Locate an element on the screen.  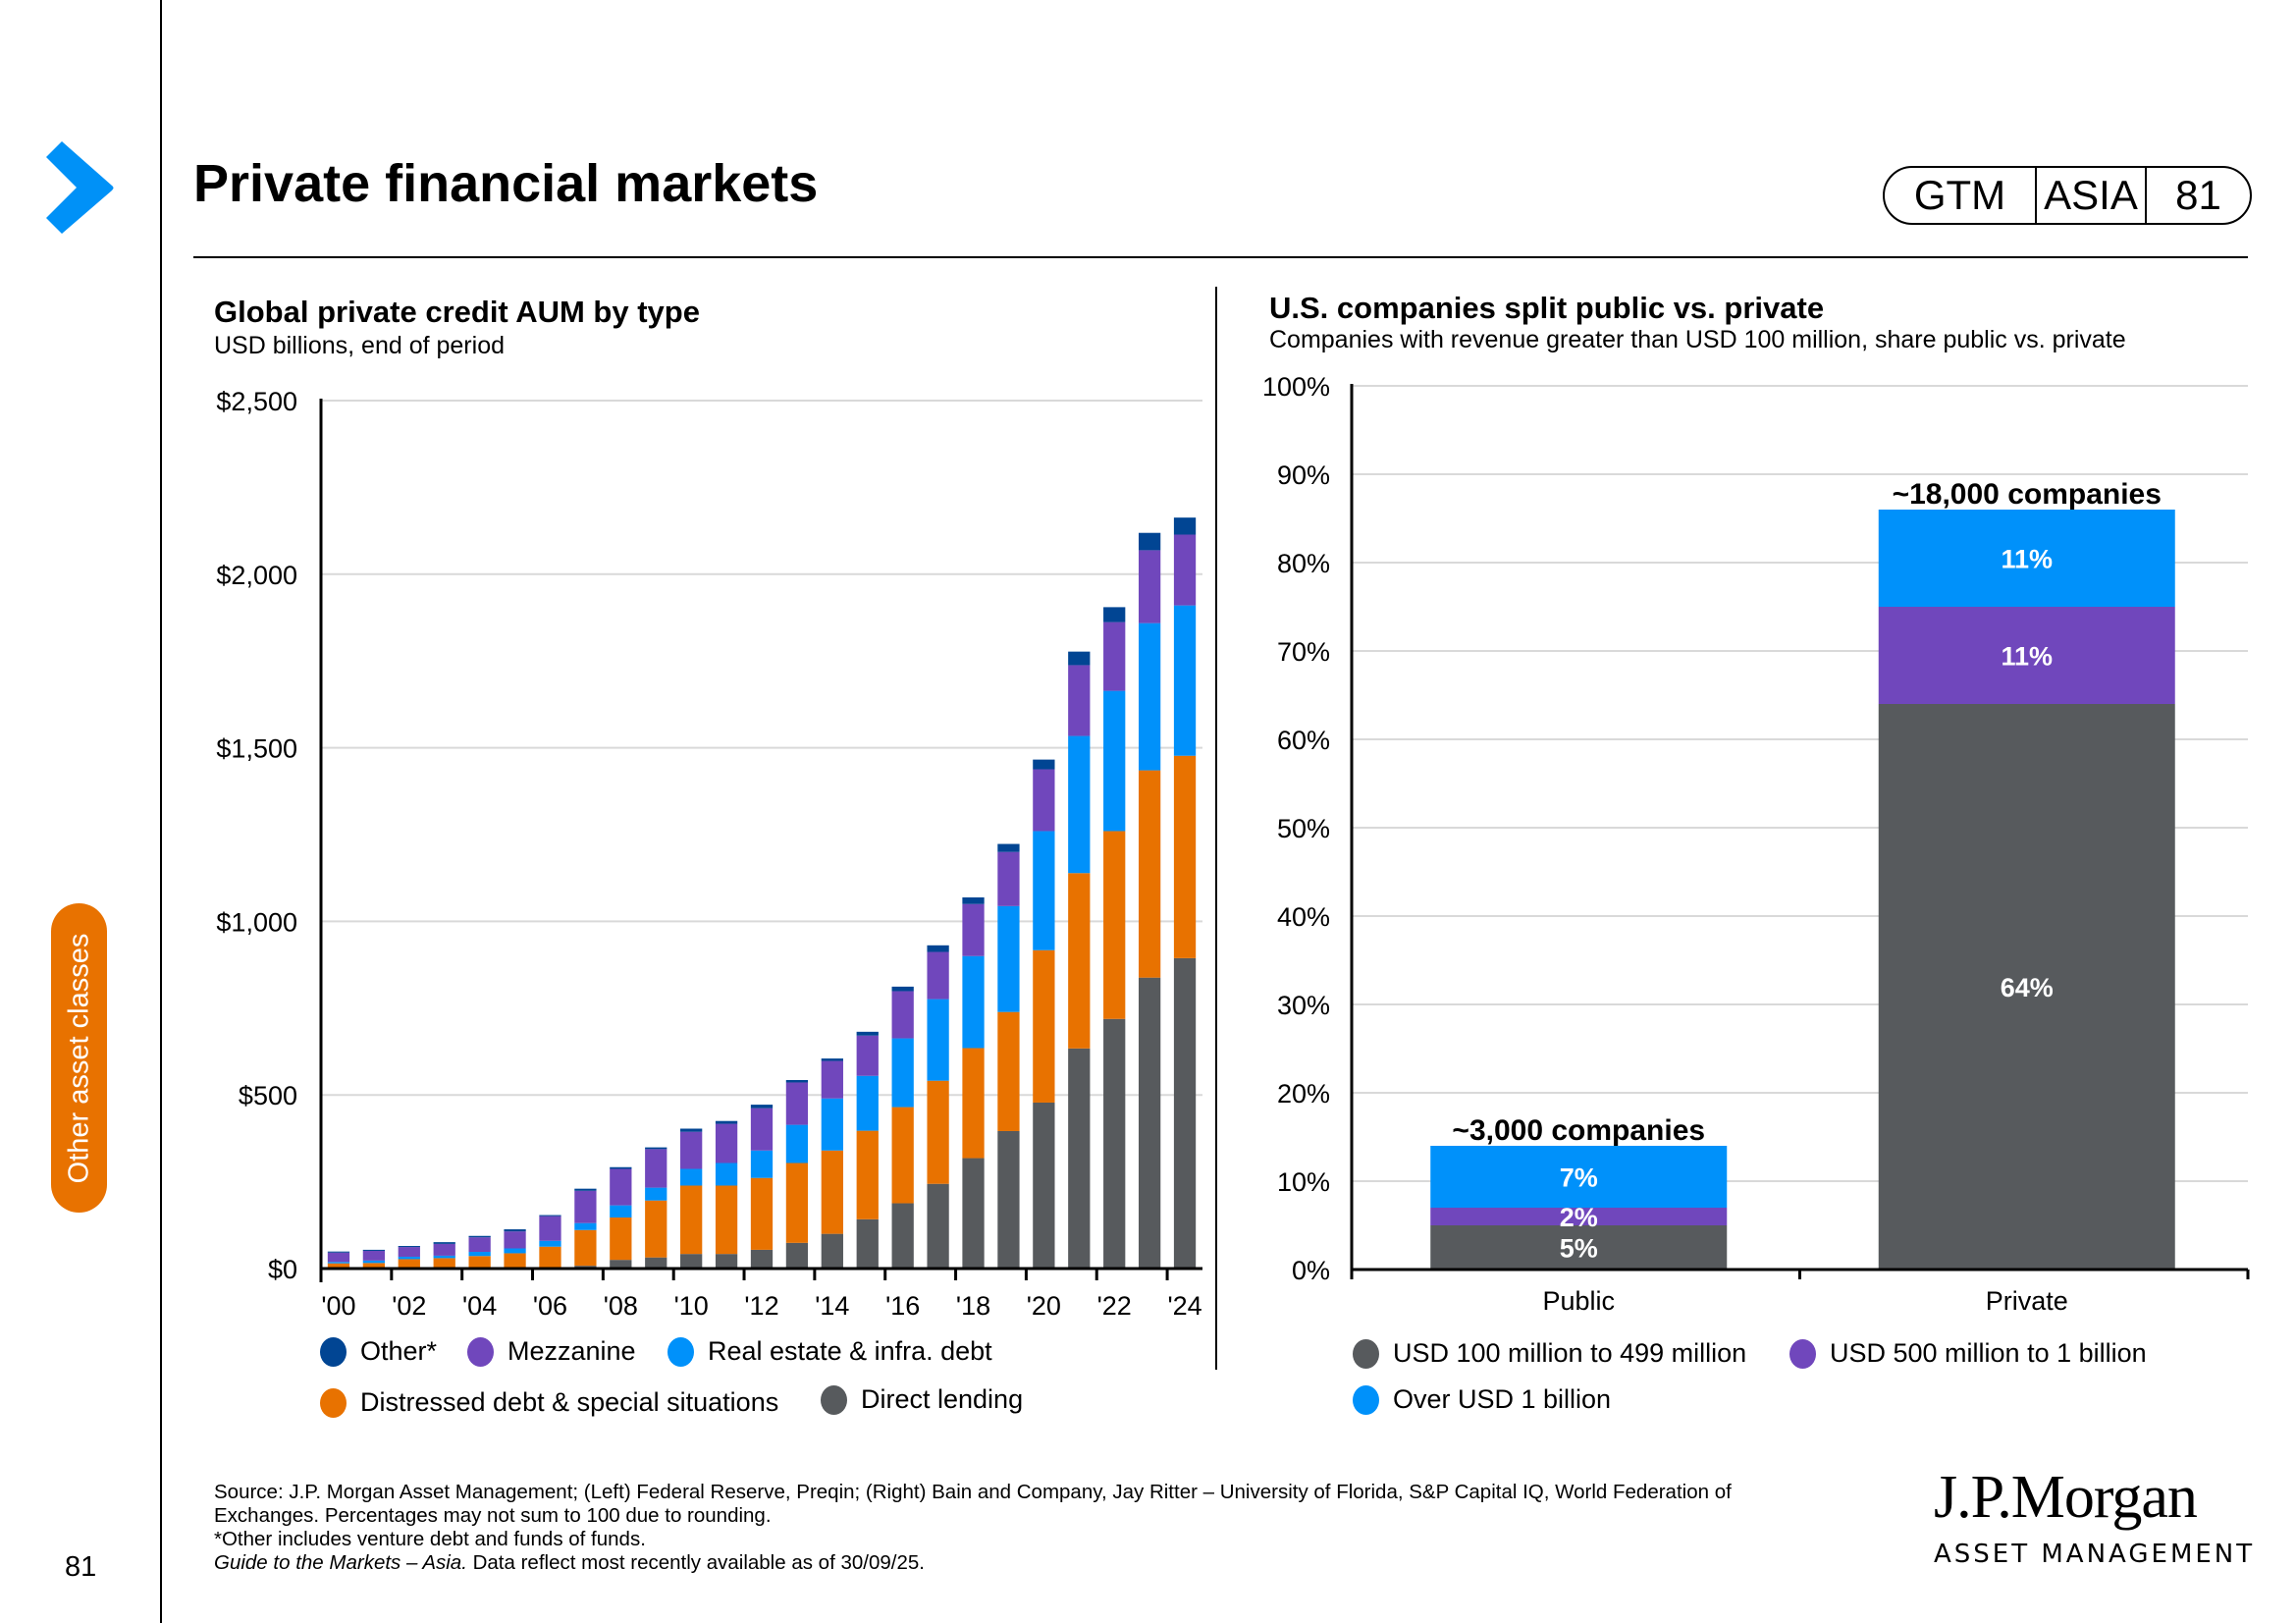
y-tick-label: 50% is located at coordinates (1304, 828).